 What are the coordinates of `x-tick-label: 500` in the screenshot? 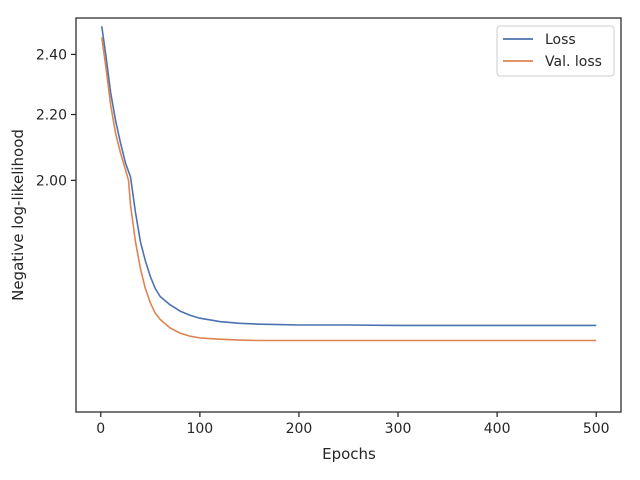 It's located at (596, 429).